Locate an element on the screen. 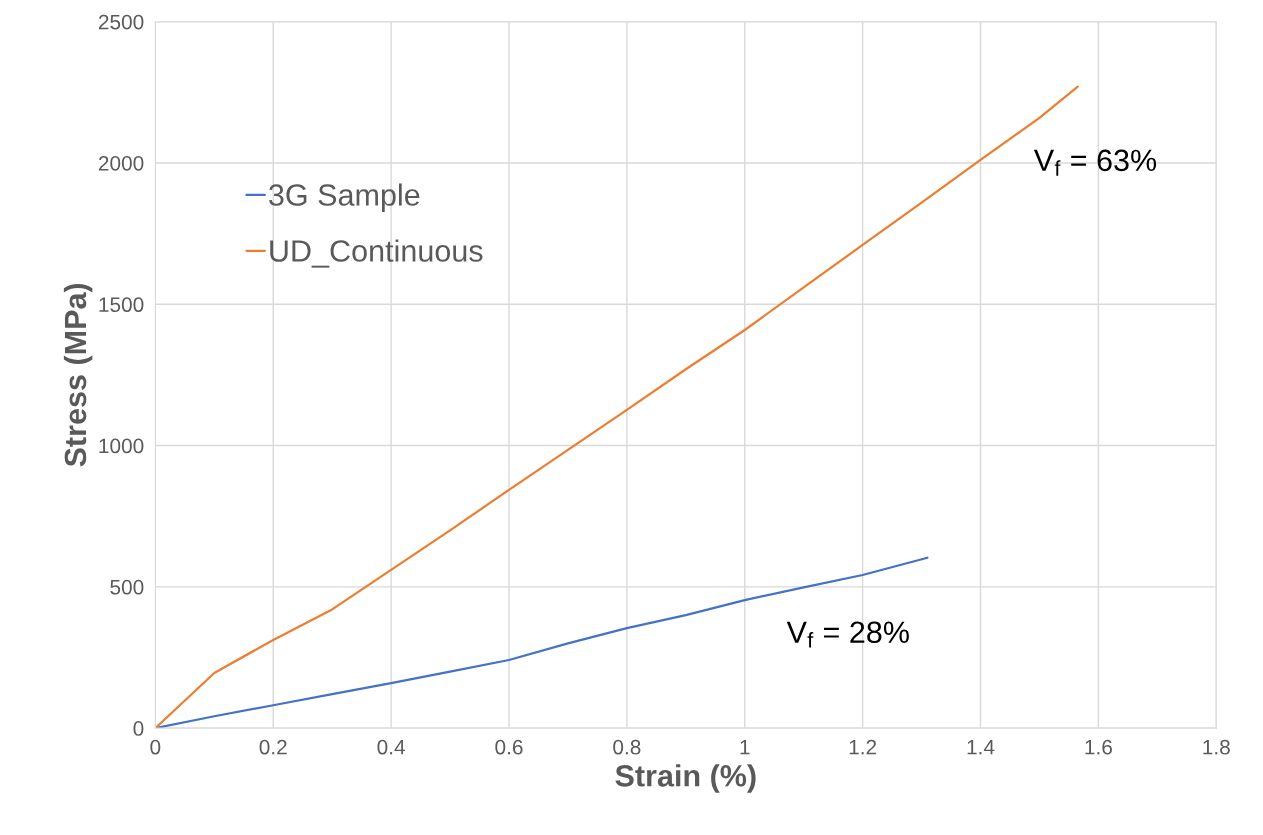 This screenshot has width=1263, height=835. y-tick-label: 1500 is located at coordinates (121, 305).